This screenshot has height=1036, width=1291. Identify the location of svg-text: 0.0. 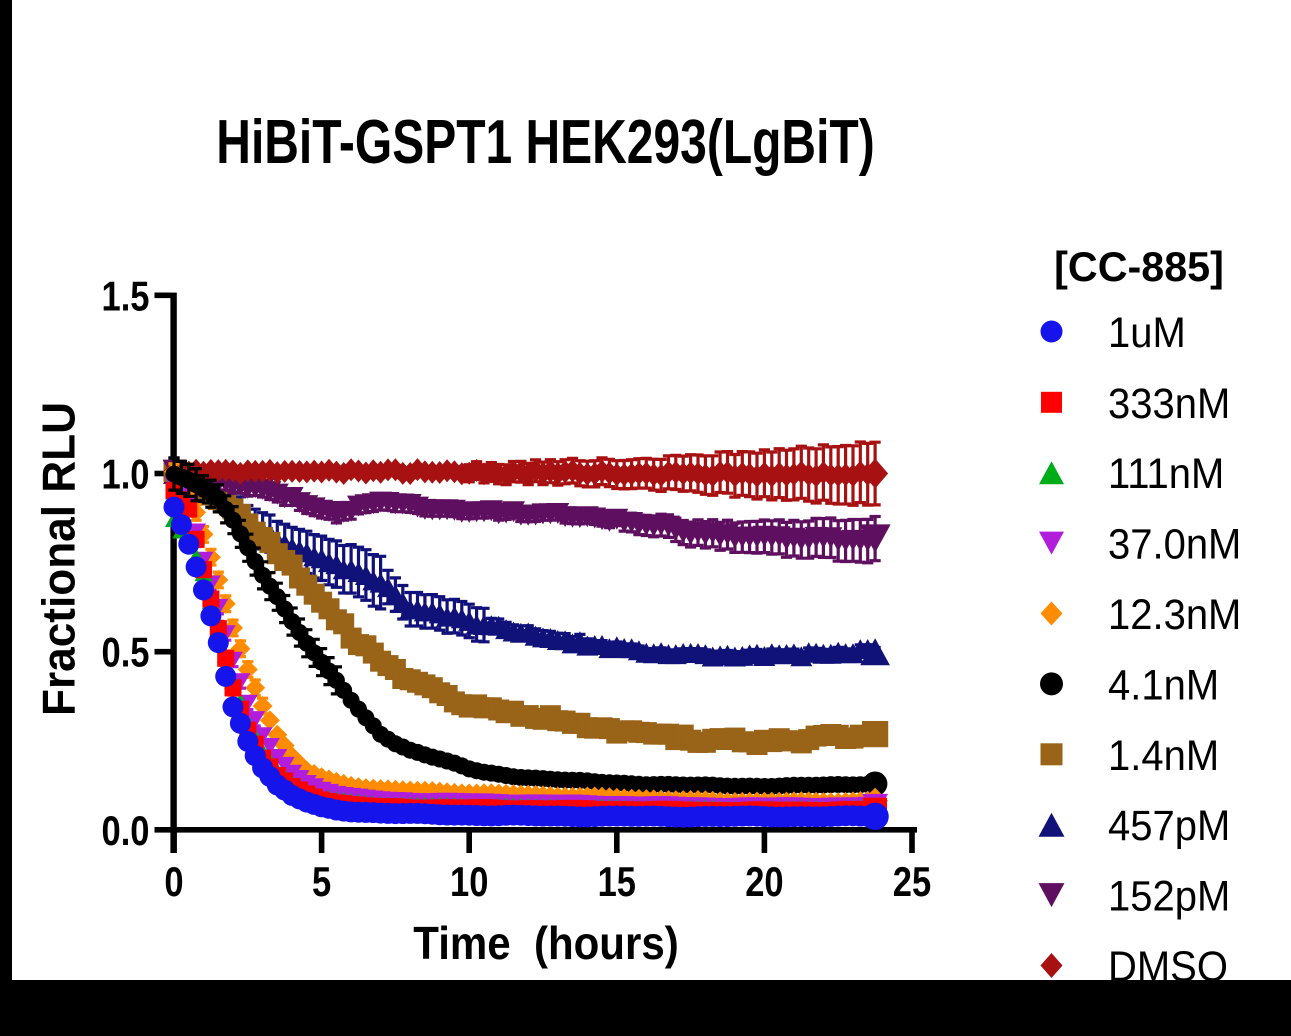
(126, 831).